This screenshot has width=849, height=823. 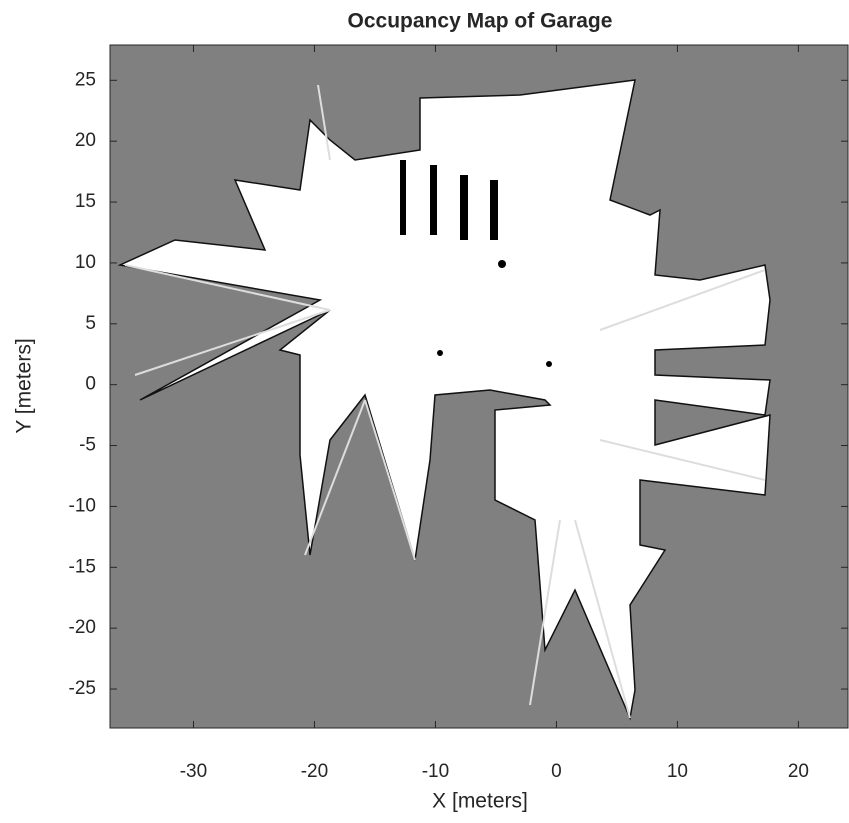 I want to click on y-tick-label: -25, so click(x=82, y=688).